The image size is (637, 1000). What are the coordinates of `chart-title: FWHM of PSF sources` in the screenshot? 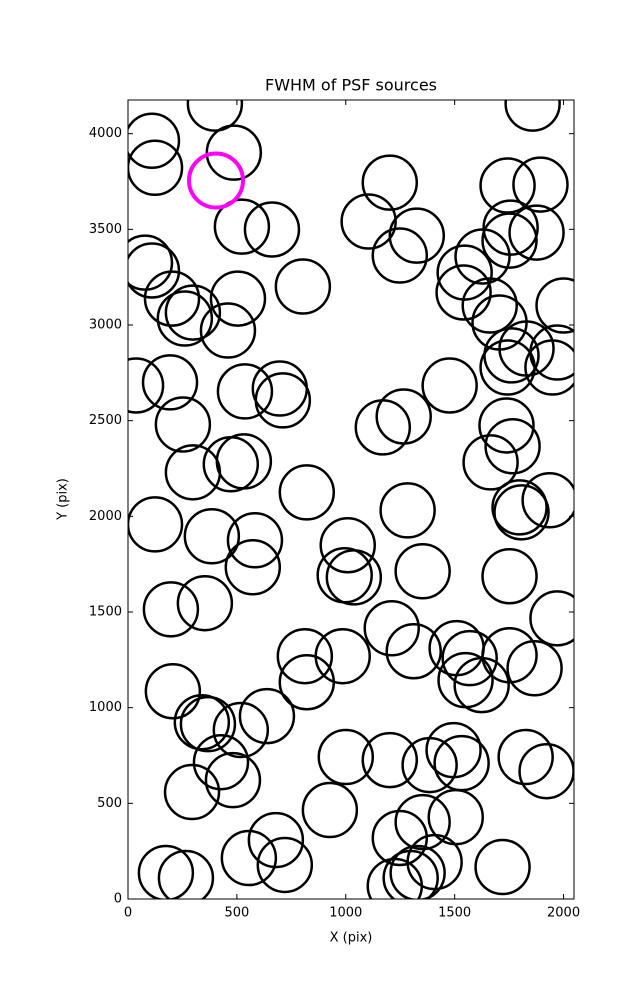 It's located at (351, 85).